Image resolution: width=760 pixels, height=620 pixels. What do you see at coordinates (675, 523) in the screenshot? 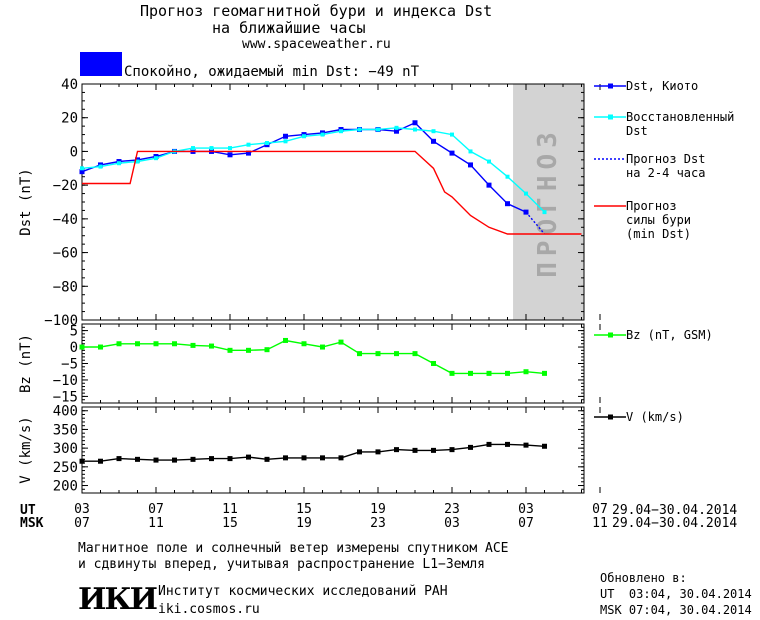
I see `msk-date-range: 29.04−30.04.2014` at bounding box center [675, 523].